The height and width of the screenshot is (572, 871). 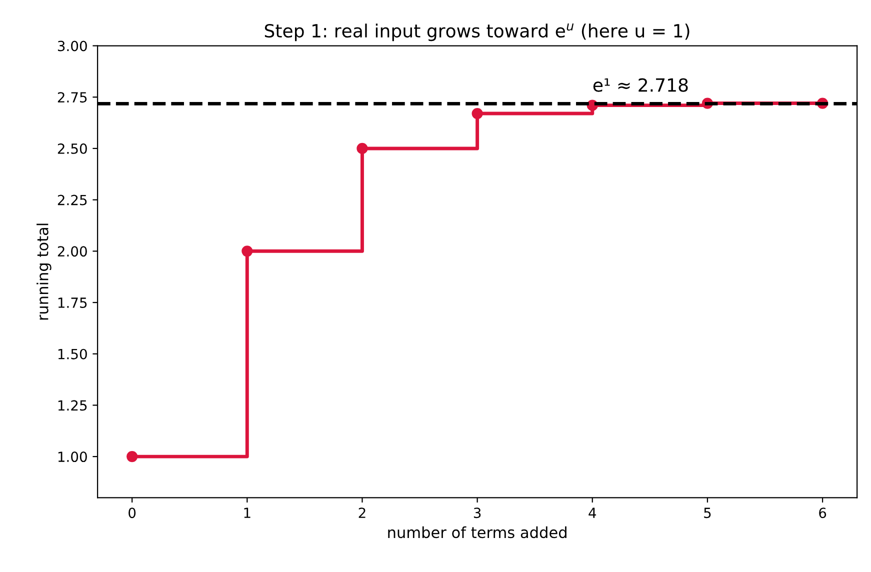 I want to click on chart-title: Step 1: real input grows toward e$^{u}$ (here u = 1), so click(x=477, y=33).